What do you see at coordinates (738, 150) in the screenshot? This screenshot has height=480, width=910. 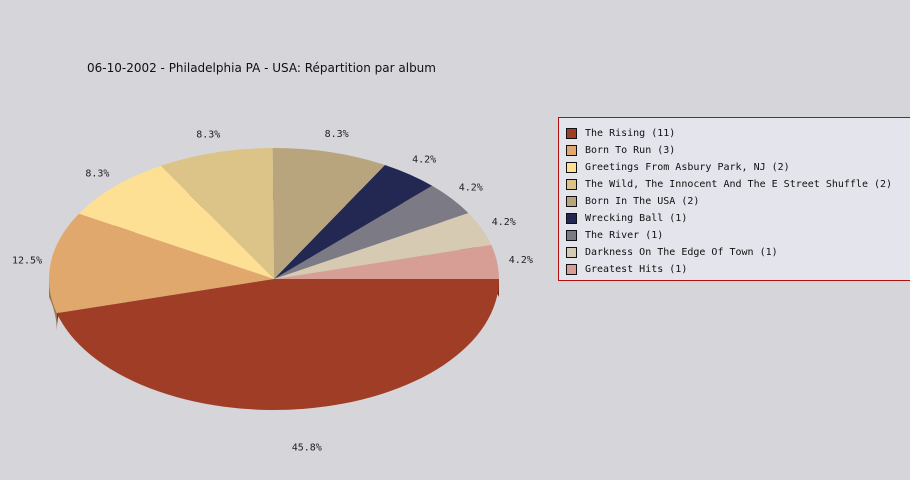 I see `legend-item: Born To Run (3)` at bounding box center [738, 150].